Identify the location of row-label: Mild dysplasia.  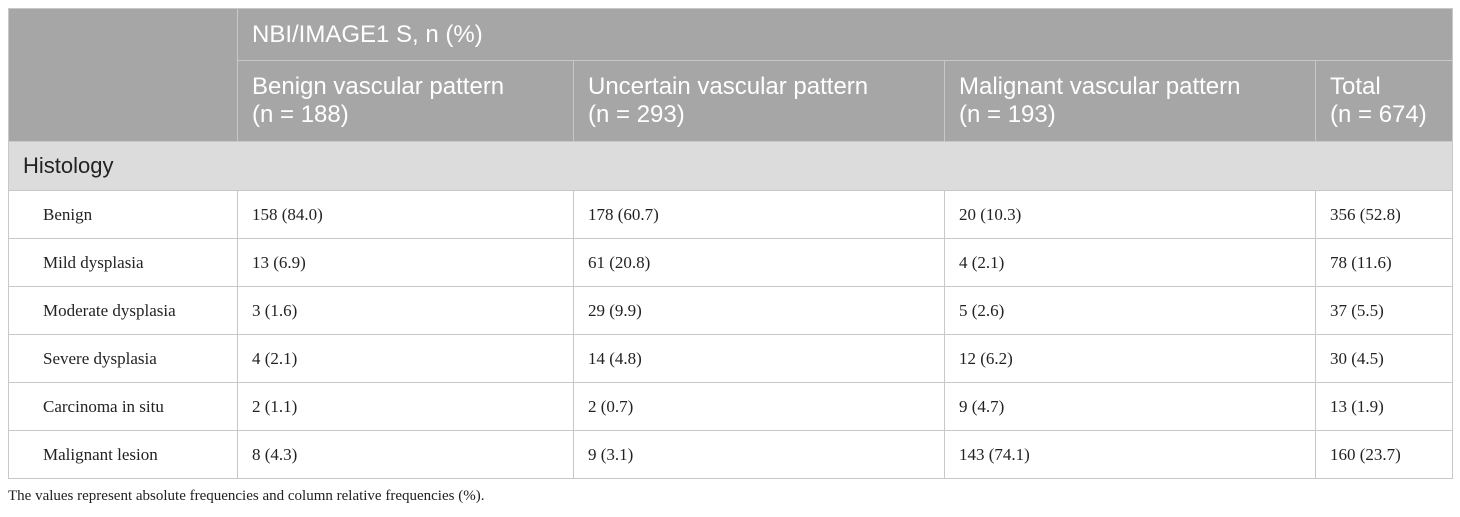
(123, 262).